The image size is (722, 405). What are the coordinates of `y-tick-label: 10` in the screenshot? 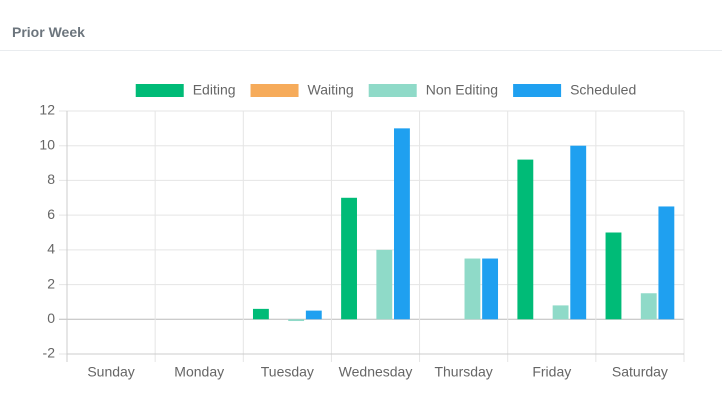 It's located at (47, 144).